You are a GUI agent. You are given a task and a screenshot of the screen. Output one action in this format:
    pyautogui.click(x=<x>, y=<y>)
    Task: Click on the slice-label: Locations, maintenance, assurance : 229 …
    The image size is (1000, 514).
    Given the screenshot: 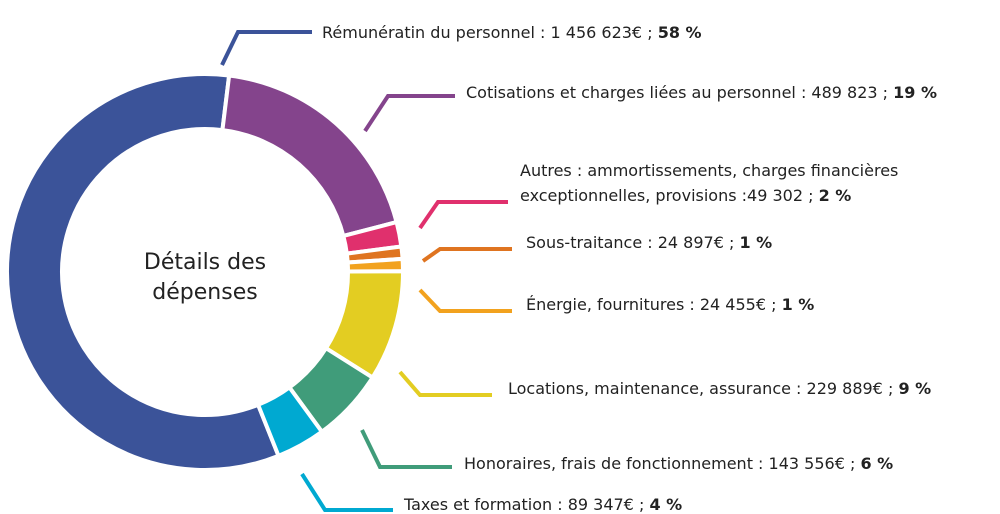 What is the action you would take?
    pyautogui.click(x=719, y=388)
    